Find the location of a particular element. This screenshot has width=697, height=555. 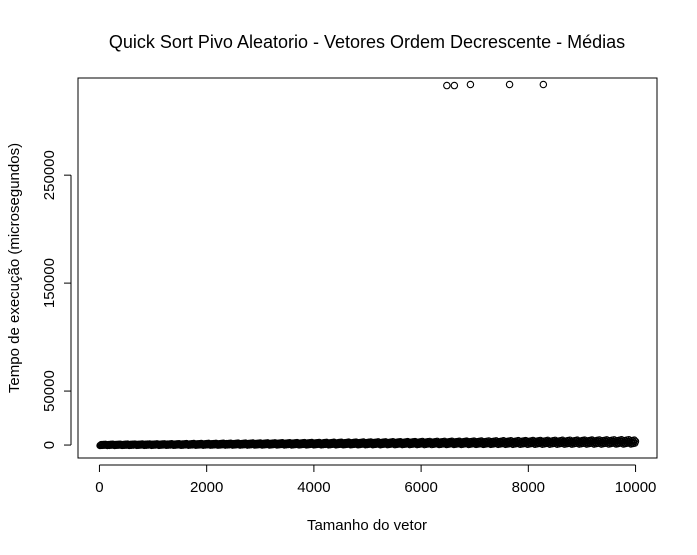

x-axis-label: Tamanho do vetor is located at coordinates (367, 525).